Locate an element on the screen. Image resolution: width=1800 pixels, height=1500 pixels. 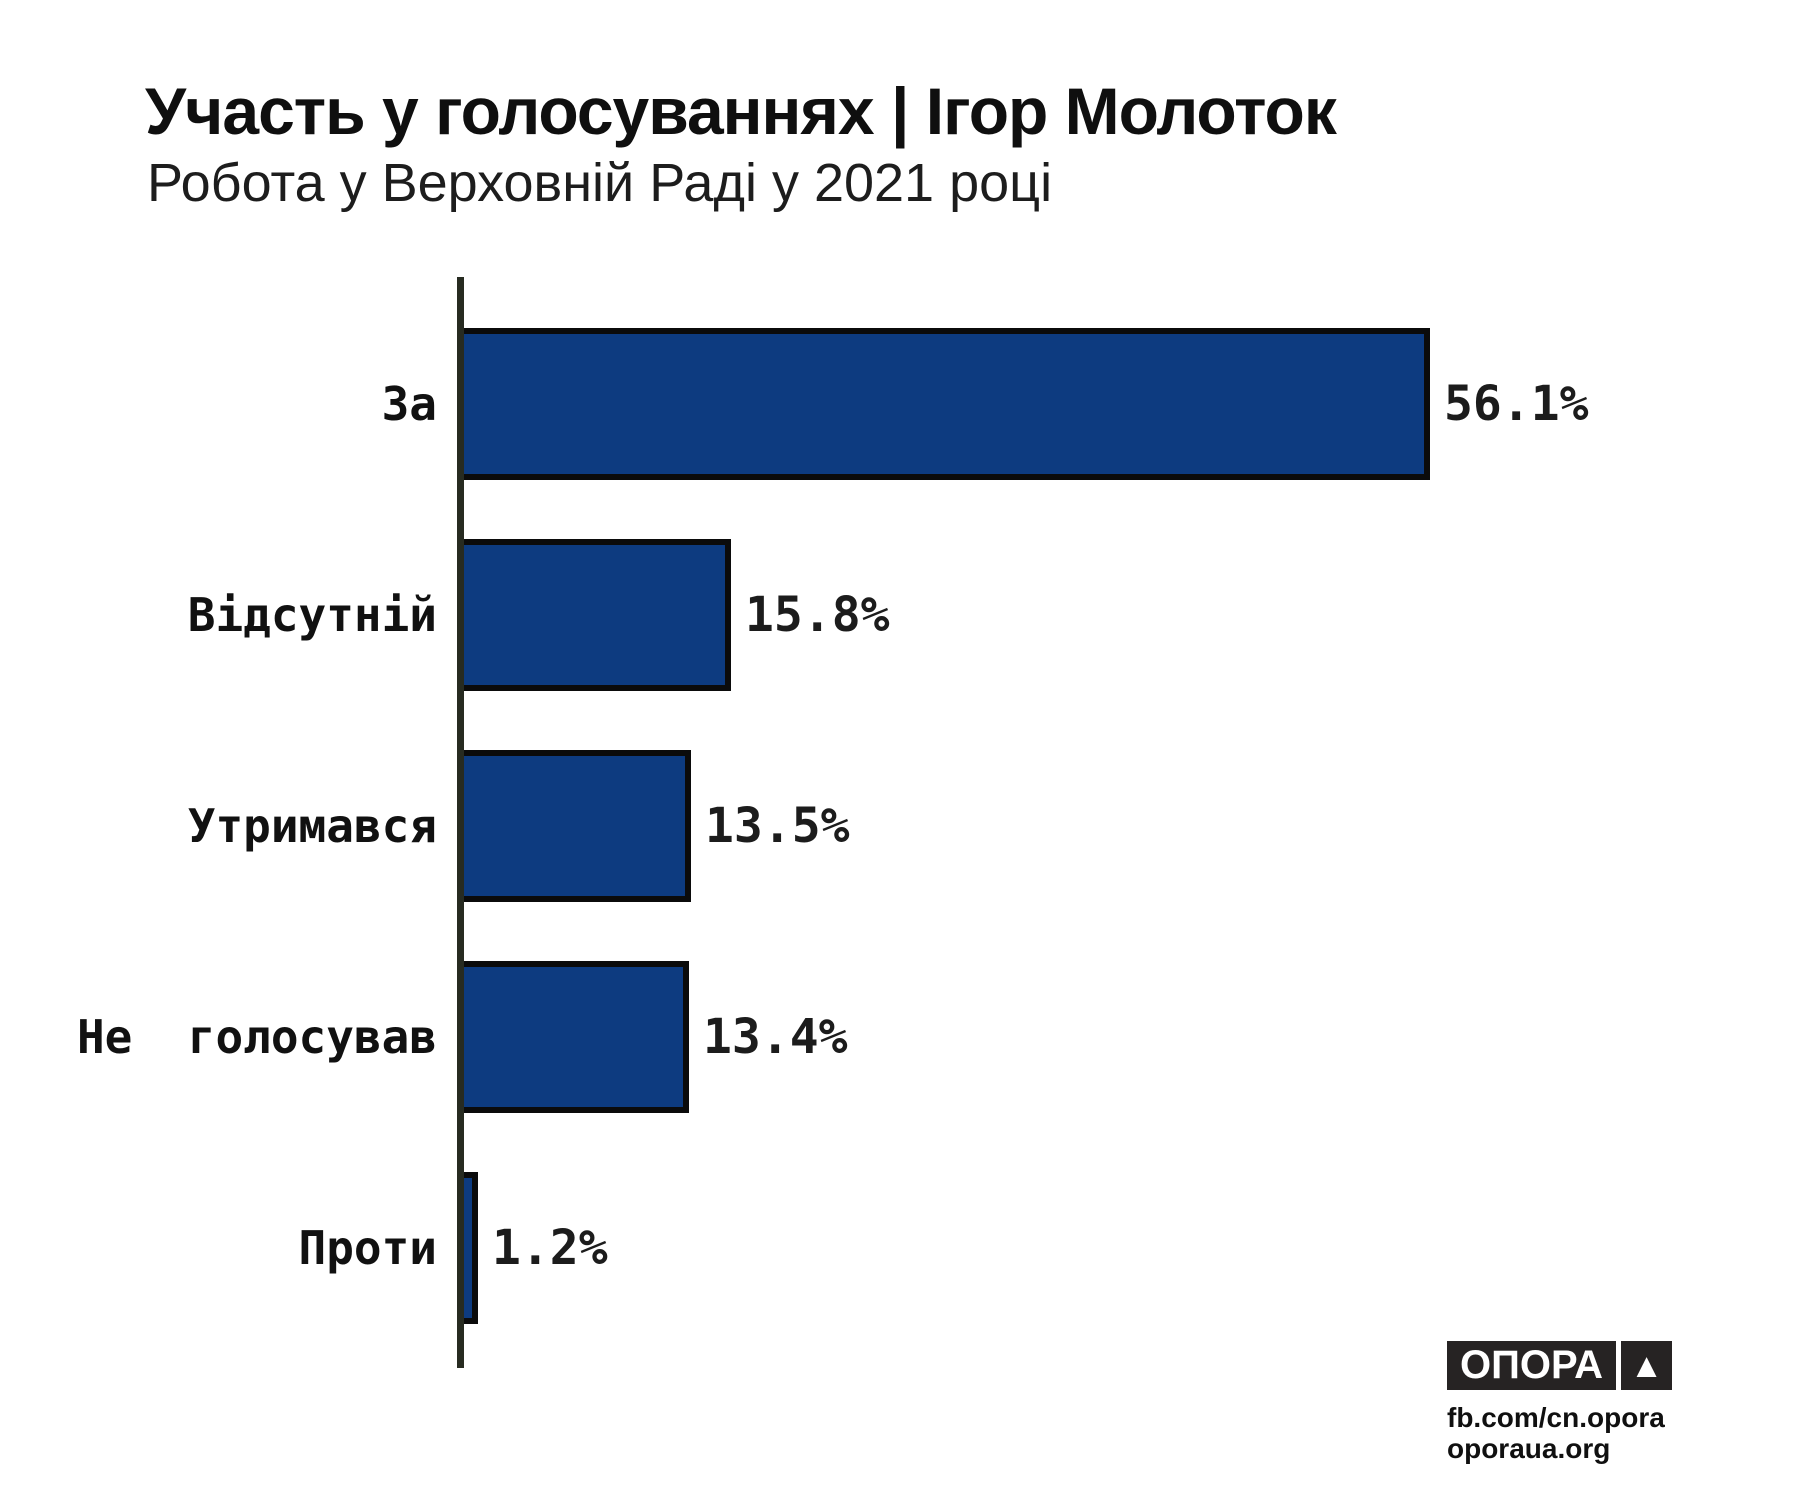
page-subtitle: Робота у Верховній Раді у 2021 році is located at coordinates (600, 183).